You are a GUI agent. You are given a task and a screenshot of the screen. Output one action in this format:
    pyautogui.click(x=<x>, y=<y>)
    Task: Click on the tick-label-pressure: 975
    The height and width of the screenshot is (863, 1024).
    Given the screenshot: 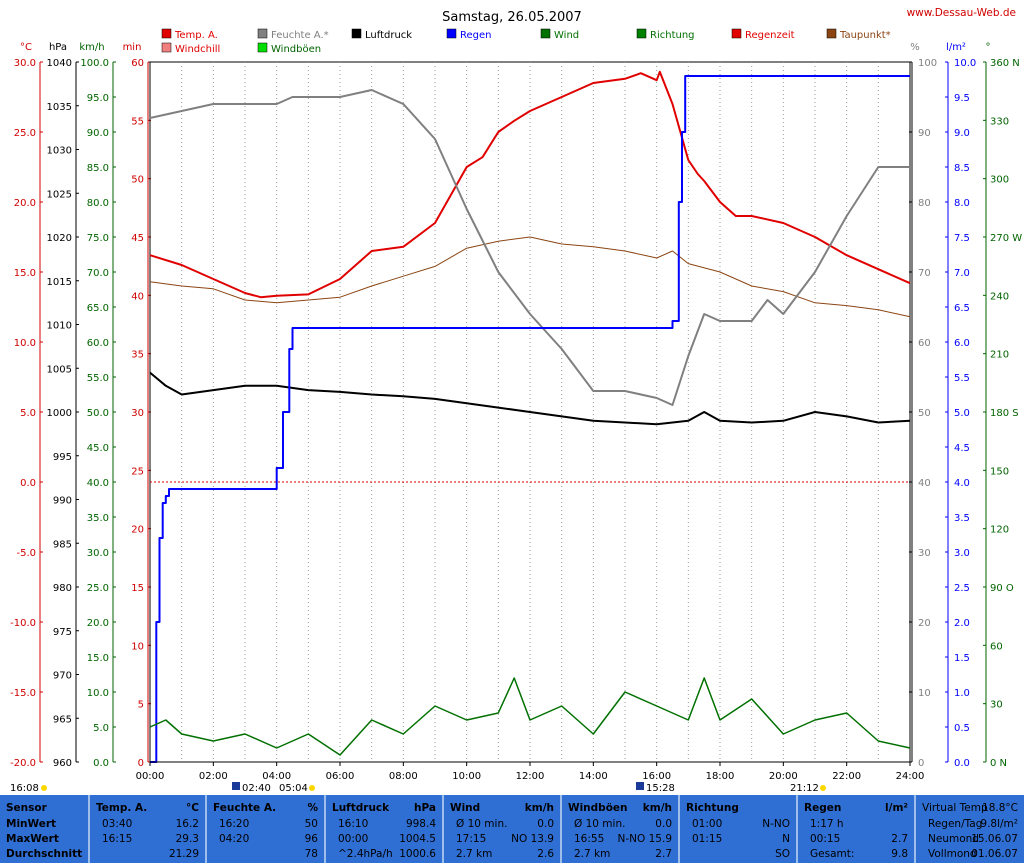 What is the action you would take?
    pyautogui.click(x=62, y=632)
    